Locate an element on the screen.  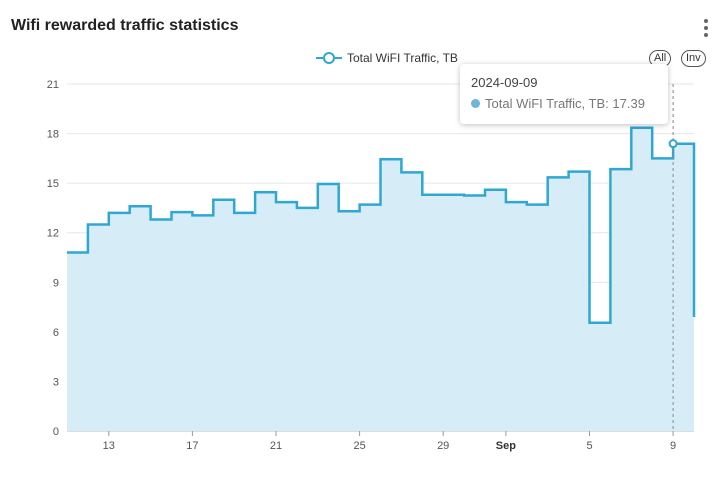
y-tick-label: 6 is located at coordinates (56, 333).